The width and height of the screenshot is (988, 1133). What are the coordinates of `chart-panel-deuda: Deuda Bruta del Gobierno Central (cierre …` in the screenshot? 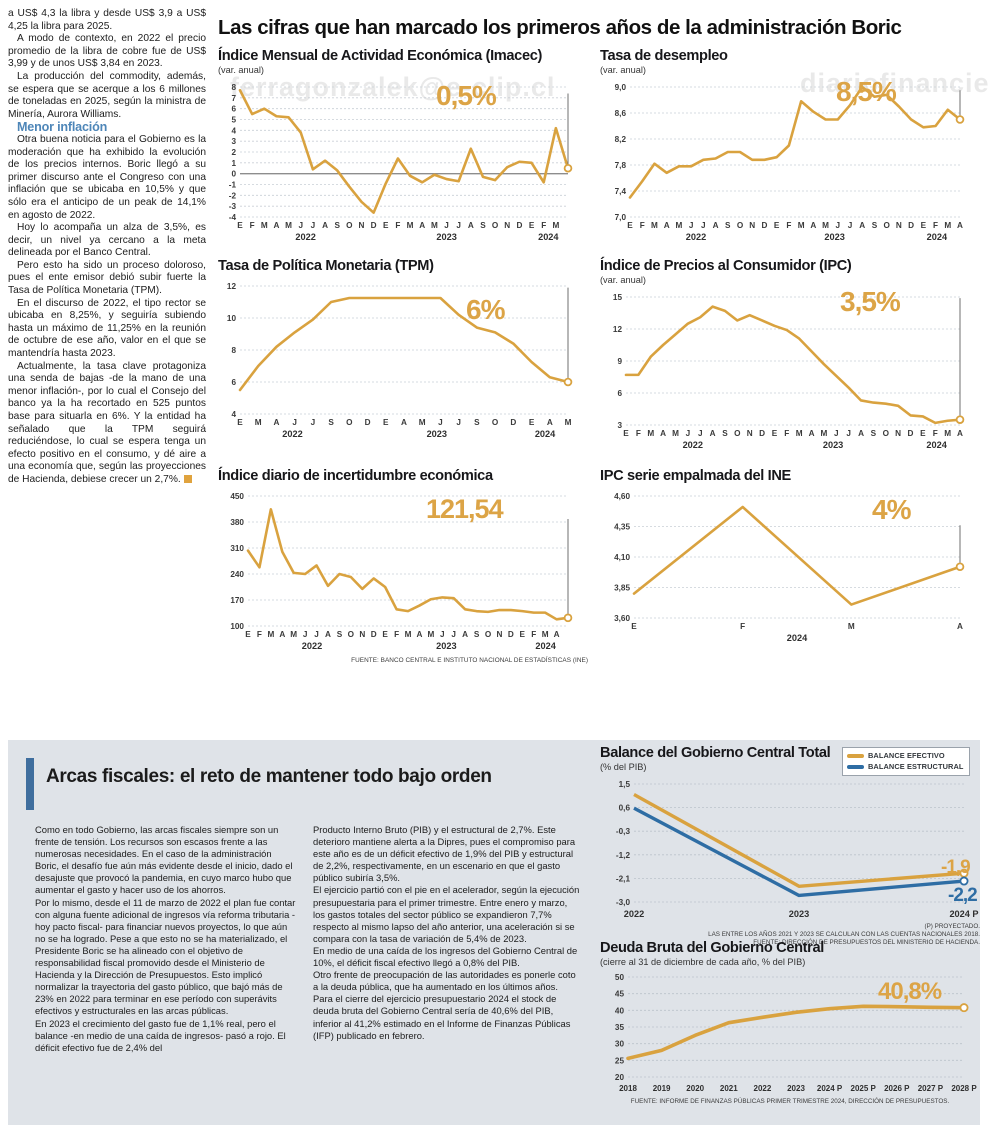 It's located at (790, 1022).